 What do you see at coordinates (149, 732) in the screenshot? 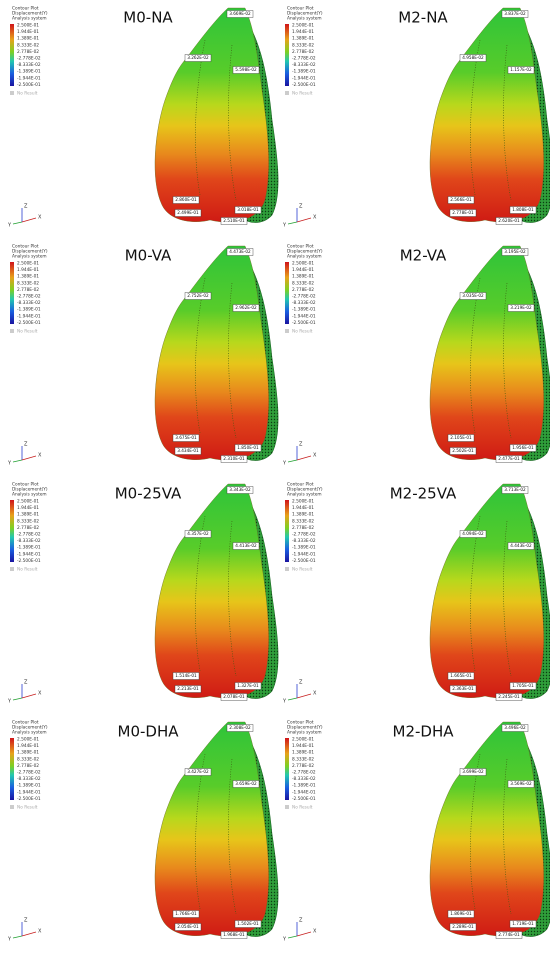
I see `panel-title: M0-DHA` at bounding box center [149, 732].